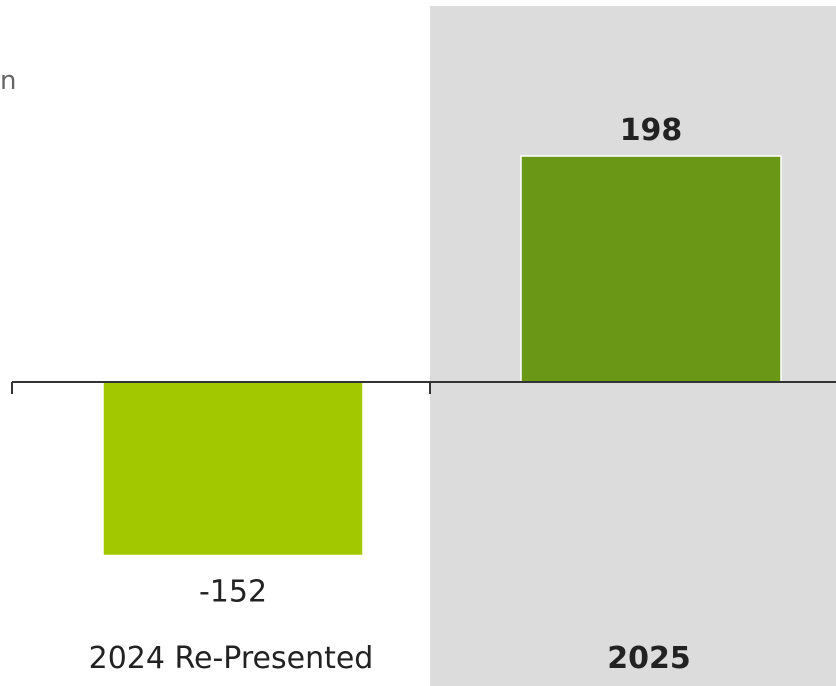 Image resolution: width=836 pixels, height=686 pixels. Describe the element at coordinates (233, 591) in the screenshot. I see `data-label: -152` at that location.